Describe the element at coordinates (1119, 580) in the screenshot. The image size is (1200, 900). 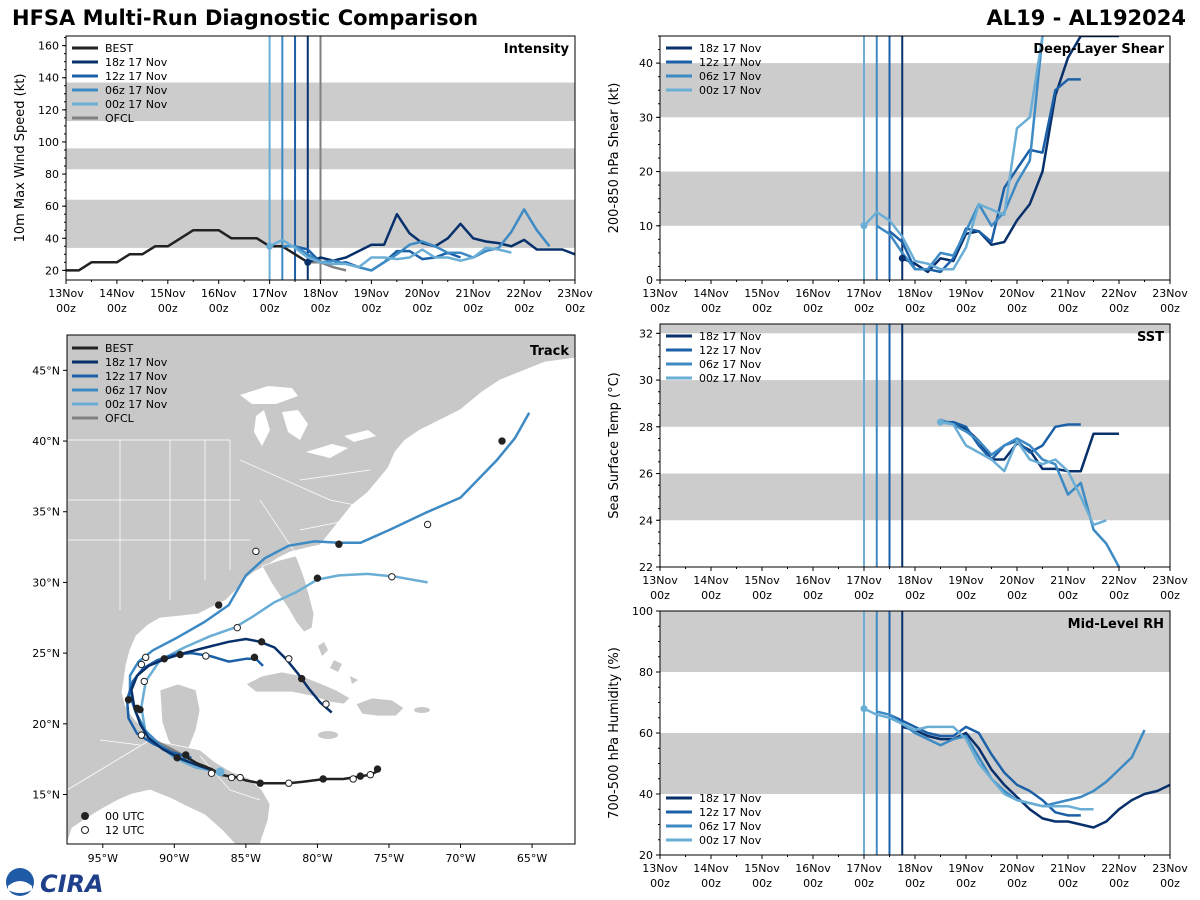
I see `sst-xtick-label: 22Nov` at that location.